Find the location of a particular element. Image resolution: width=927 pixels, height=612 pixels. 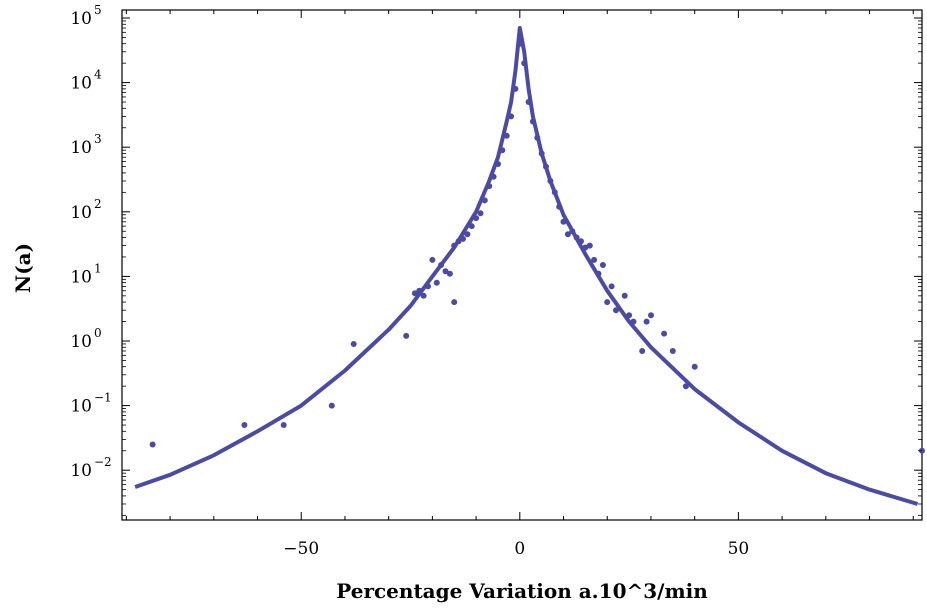

x-tick-label: −50 is located at coordinates (301, 549).